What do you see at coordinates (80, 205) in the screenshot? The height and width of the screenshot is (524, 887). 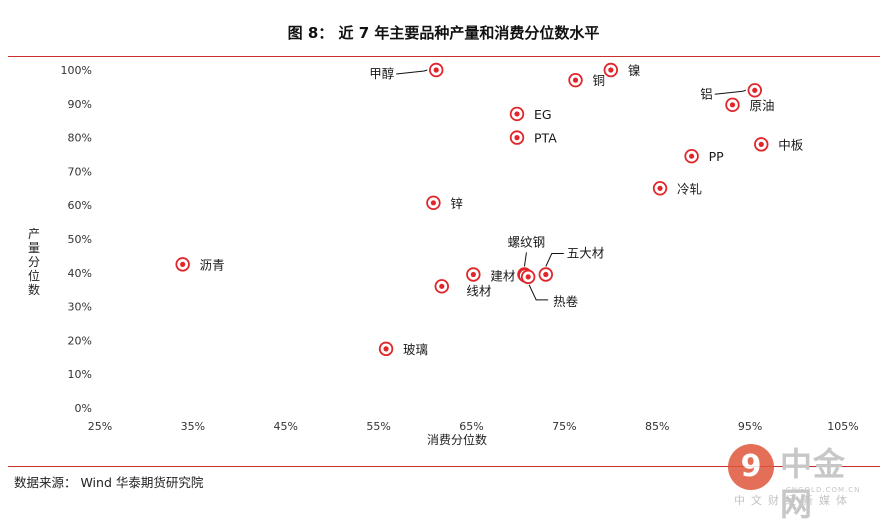 I see `y-tick-label: 60%` at bounding box center [80, 205].